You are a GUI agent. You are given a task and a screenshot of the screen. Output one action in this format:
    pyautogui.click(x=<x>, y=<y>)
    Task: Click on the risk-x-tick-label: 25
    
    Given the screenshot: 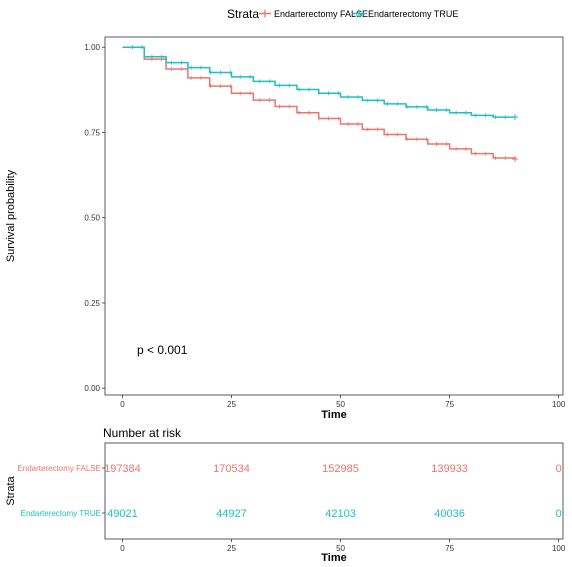 What is the action you would take?
    pyautogui.click(x=231, y=548)
    